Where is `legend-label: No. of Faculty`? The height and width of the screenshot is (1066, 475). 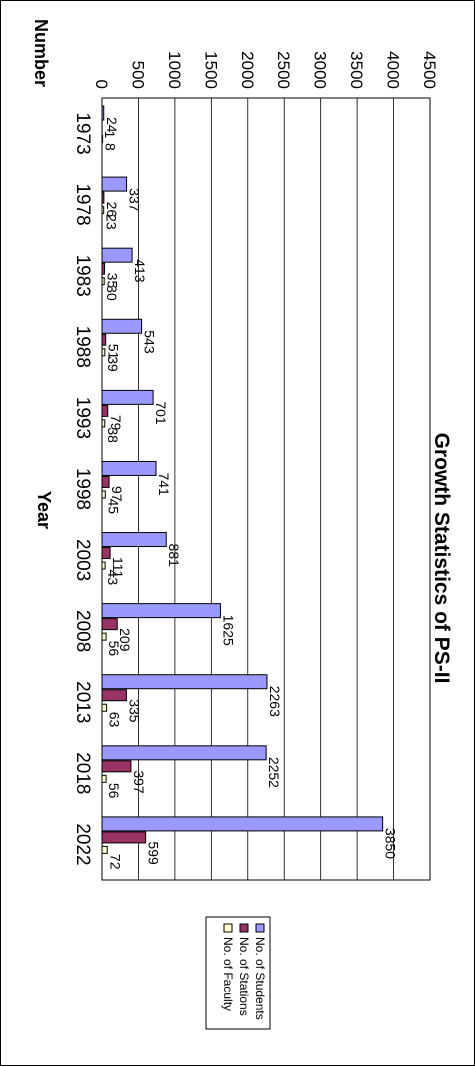 legend-label: No. of Faculty is located at coordinates (228, 974).